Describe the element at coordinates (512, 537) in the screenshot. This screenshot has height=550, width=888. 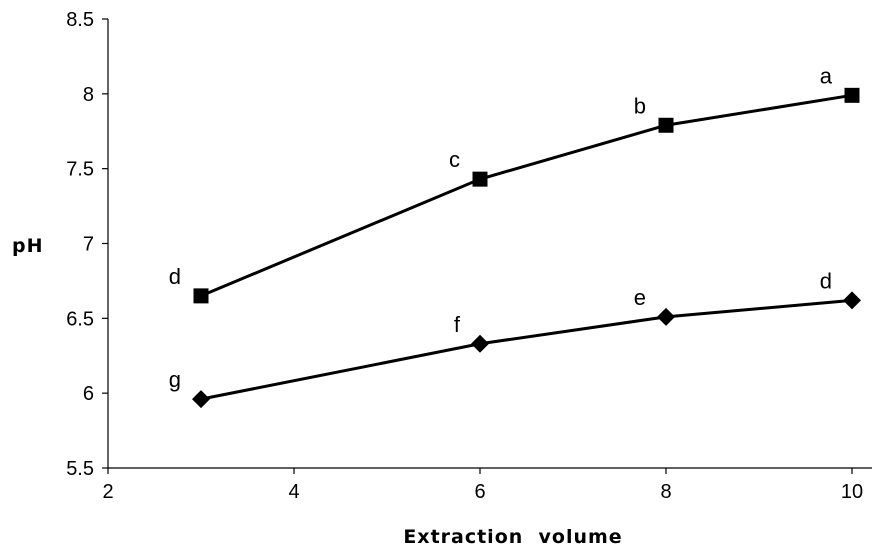
I see `x-axis-title: Extraction volume` at that location.